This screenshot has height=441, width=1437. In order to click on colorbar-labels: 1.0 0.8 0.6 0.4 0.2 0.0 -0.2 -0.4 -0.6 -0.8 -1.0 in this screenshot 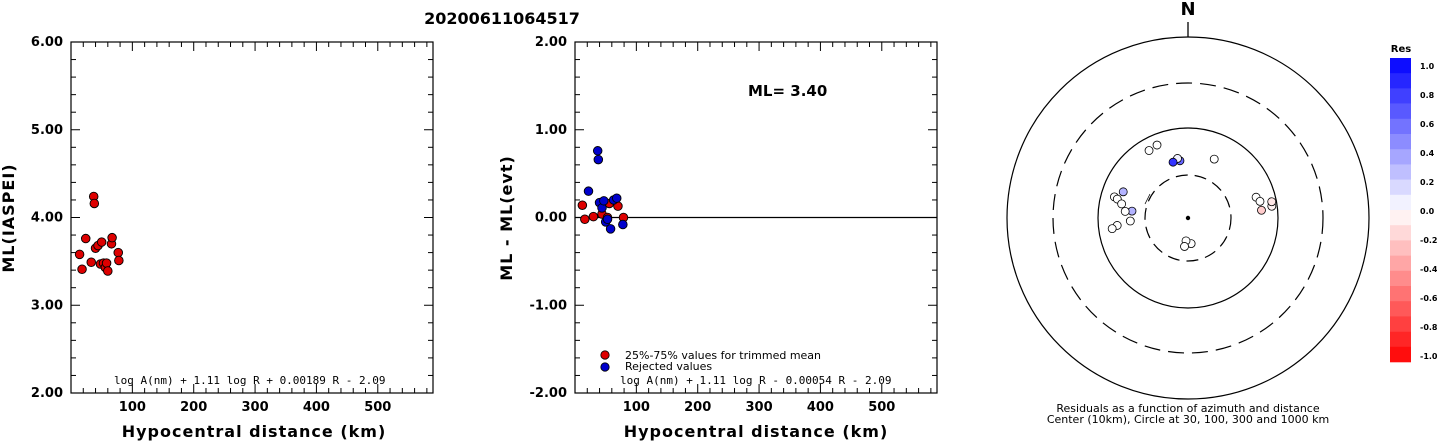, I will do `click(1428, 211)`.